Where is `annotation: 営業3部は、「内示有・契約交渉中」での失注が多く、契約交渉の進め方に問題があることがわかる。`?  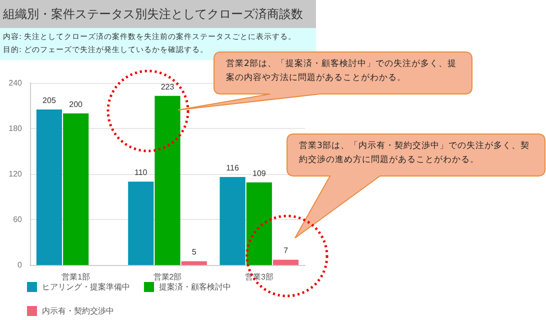
annotation: 営業3部は、「内示有・契約交渉中」での失注が多く、契約交渉の進め方に問題があることがわかる。 is located at coordinates (414, 153).